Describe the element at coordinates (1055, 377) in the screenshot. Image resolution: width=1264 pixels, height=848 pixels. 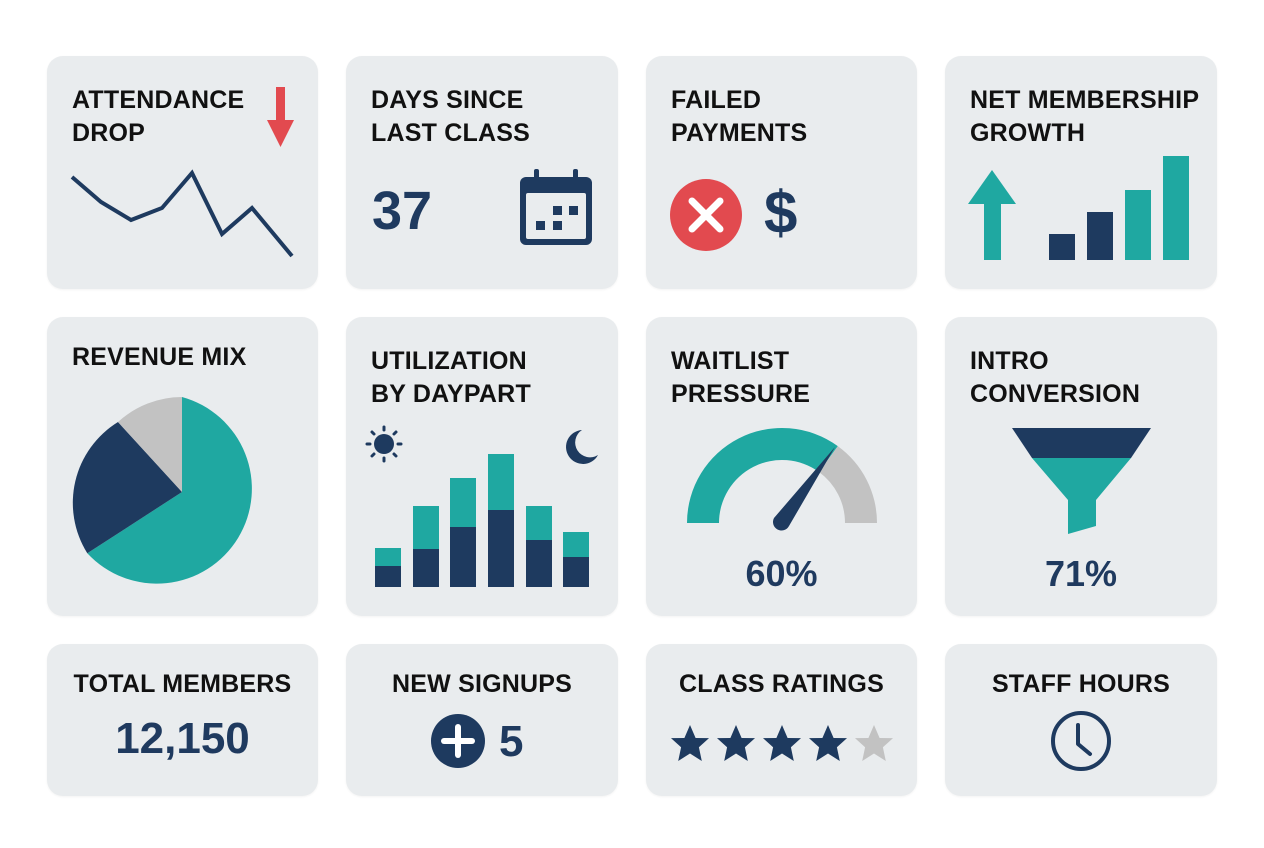
I see `card-title: INTRO CONVERSION` at that location.